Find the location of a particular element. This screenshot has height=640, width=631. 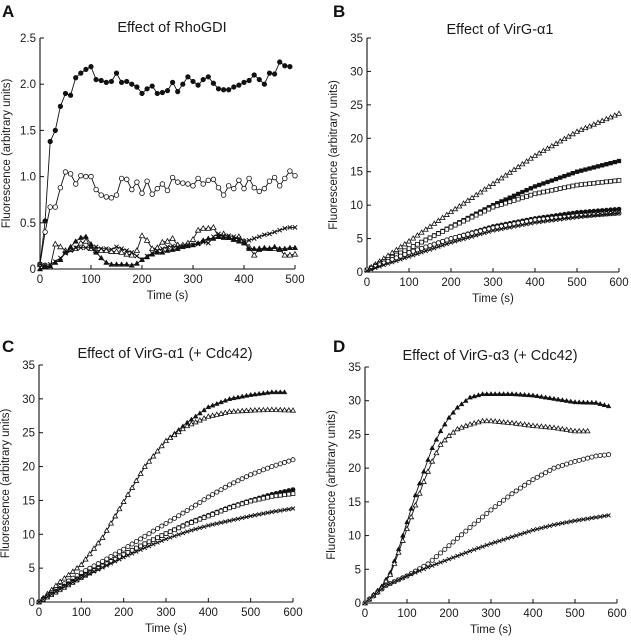

y-tick-label: 5 is located at coordinates (358, 570).